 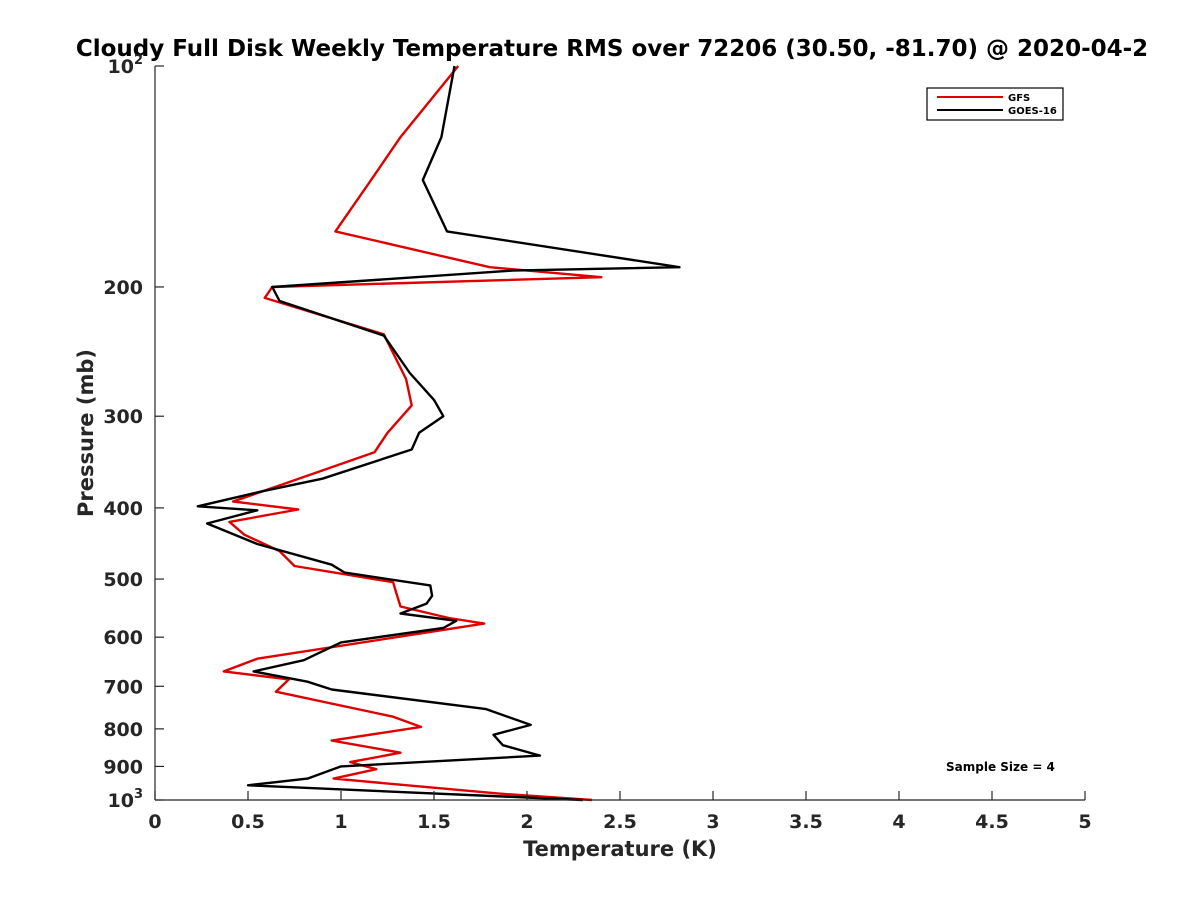 I want to click on y-tick-label: 10², so click(x=126, y=65).